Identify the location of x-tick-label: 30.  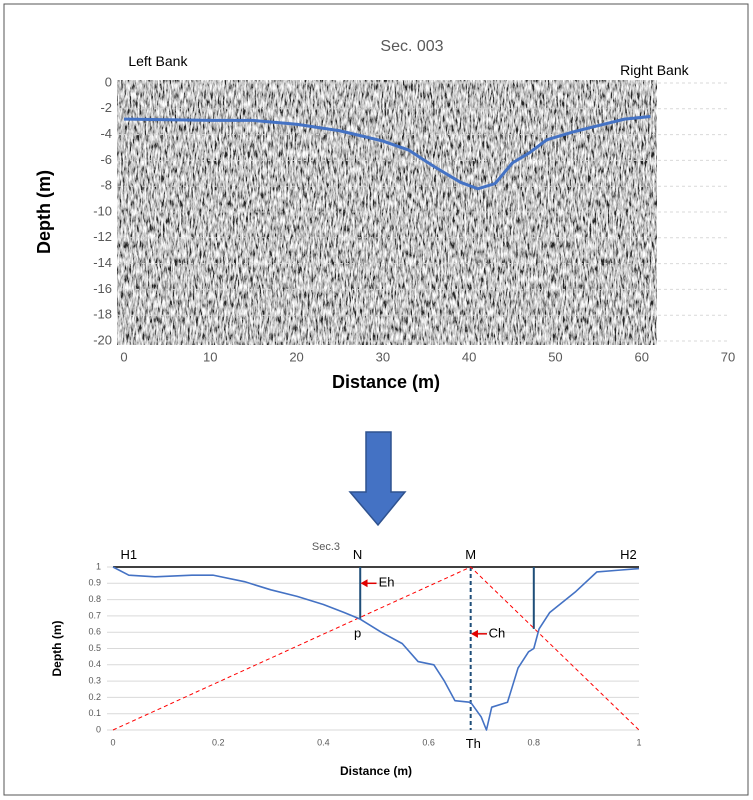
(383, 356).